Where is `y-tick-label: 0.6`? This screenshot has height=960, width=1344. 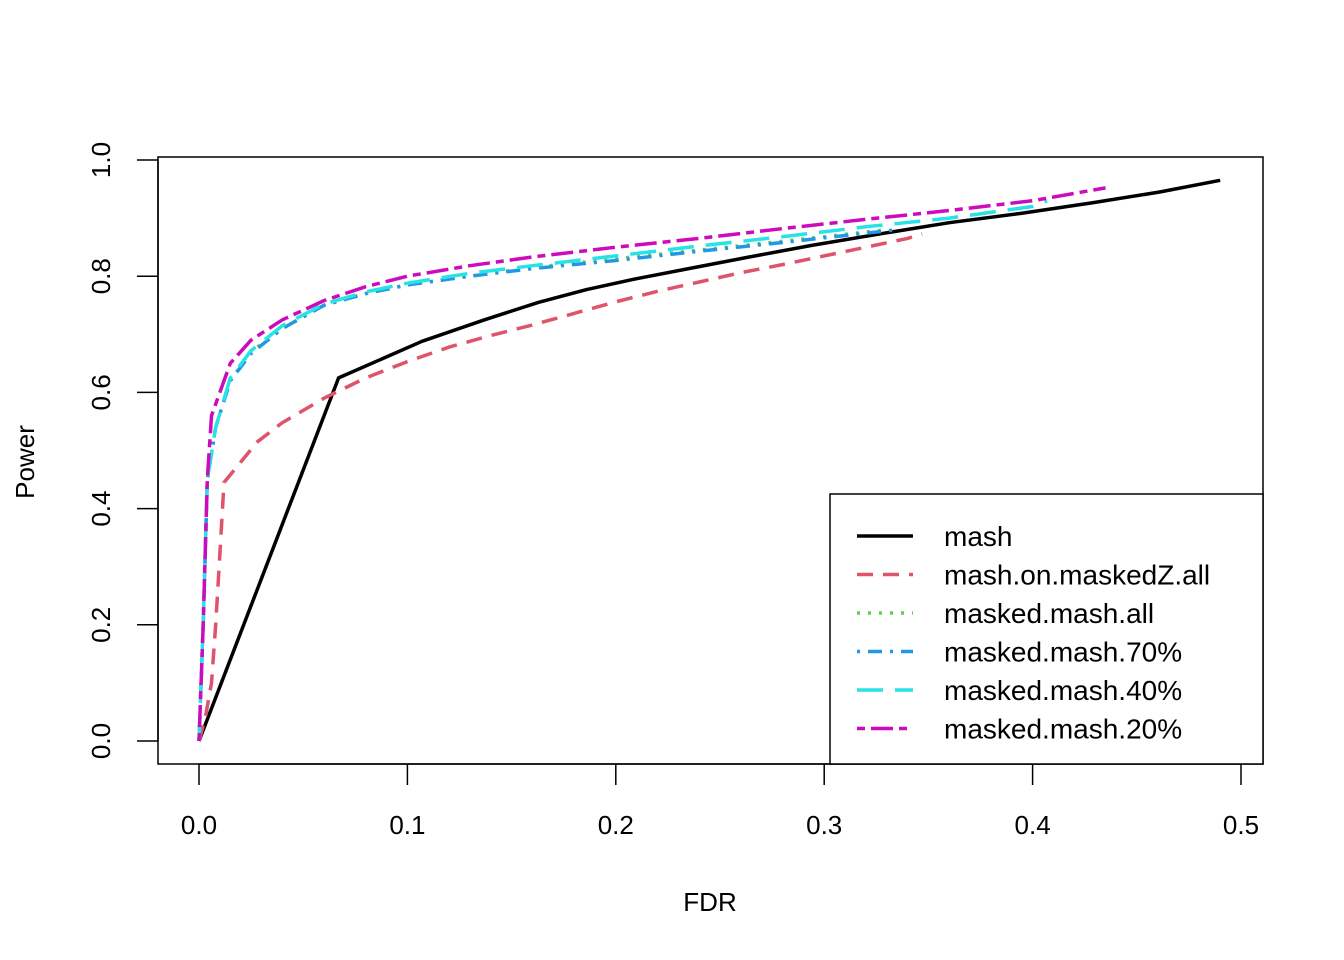 y-tick-label: 0.6 is located at coordinates (101, 392).